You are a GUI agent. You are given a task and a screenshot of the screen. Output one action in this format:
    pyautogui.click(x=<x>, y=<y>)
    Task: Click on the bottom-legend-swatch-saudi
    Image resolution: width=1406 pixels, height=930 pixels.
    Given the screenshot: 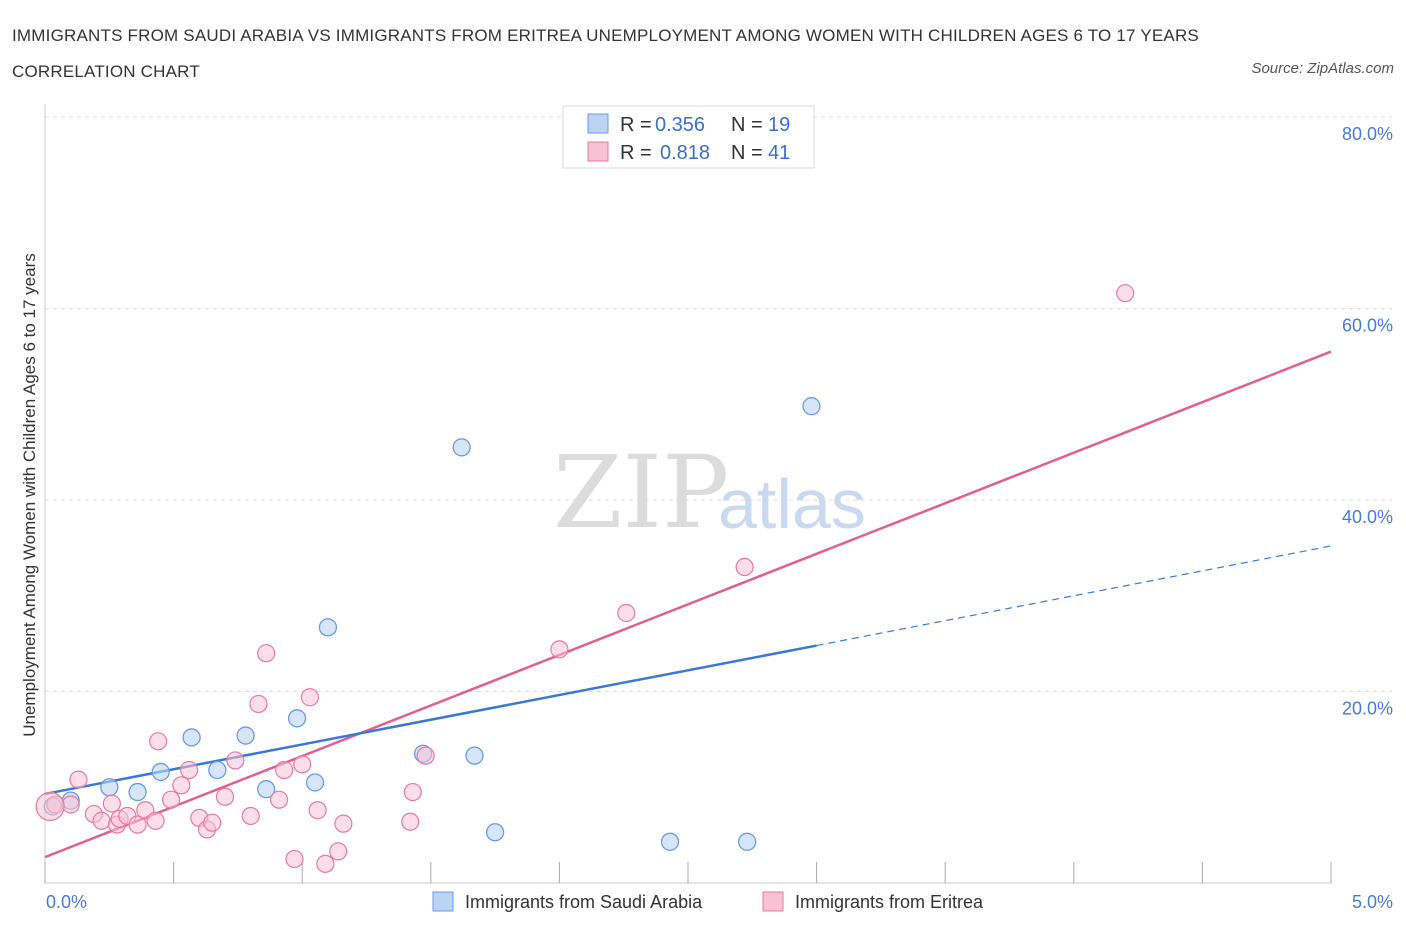 What is the action you would take?
    pyautogui.click(x=443, y=901)
    